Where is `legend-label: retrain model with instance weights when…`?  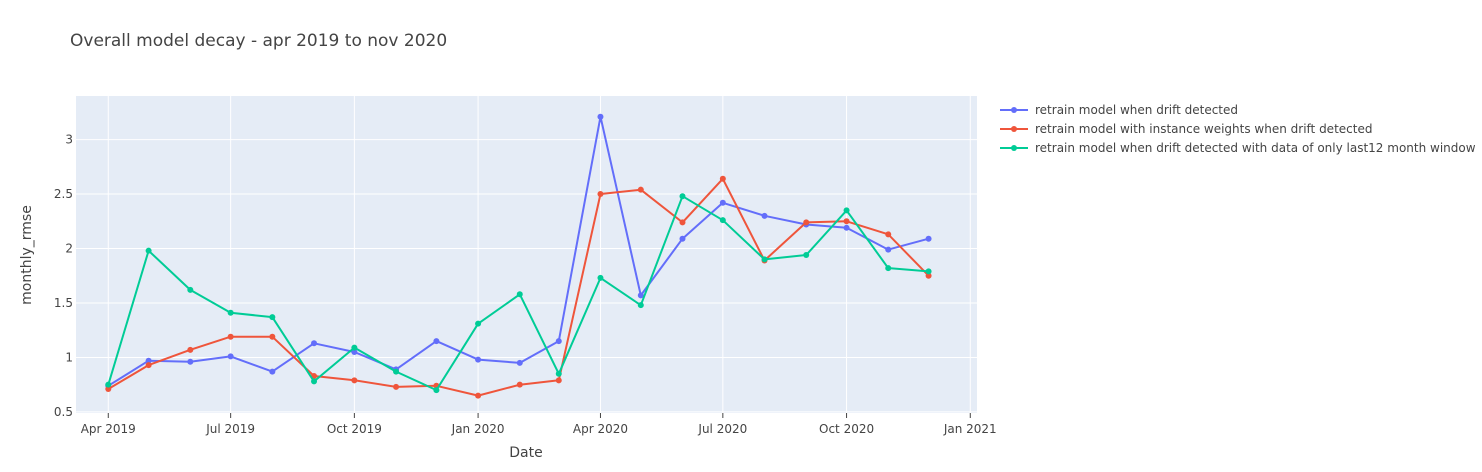
legend-label: retrain model with instance weights when… is located at coordinates (1203, 129).